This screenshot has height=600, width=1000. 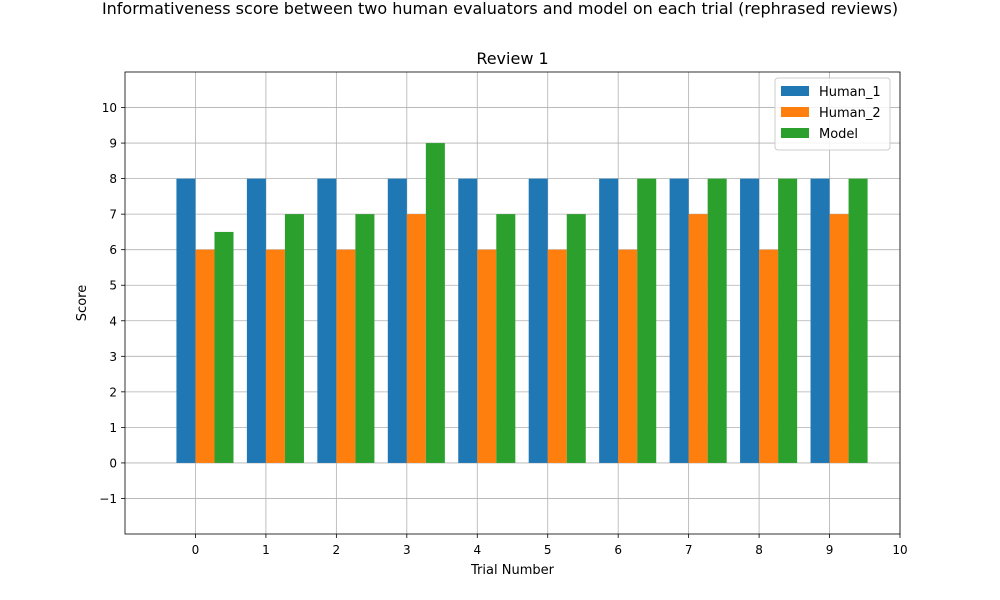 What do you see at coordinates (113, 250) in the screenshot?
I see `y-tick-label: 6` at bounding box center [113, 250].